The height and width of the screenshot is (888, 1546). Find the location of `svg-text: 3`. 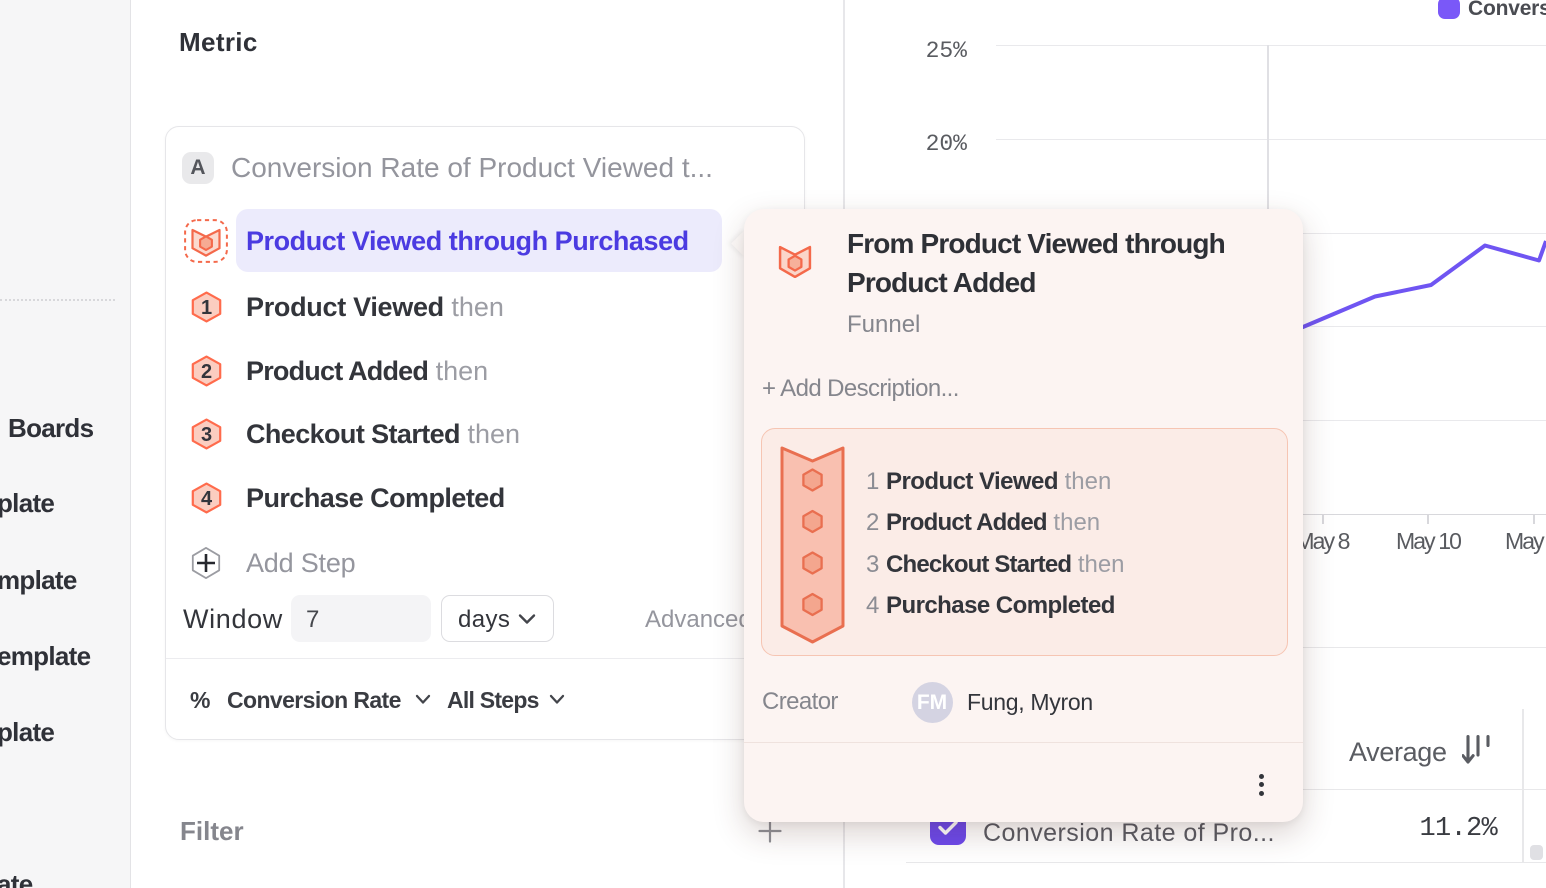

svg-text: 3 is located at coordinates (206, 435).